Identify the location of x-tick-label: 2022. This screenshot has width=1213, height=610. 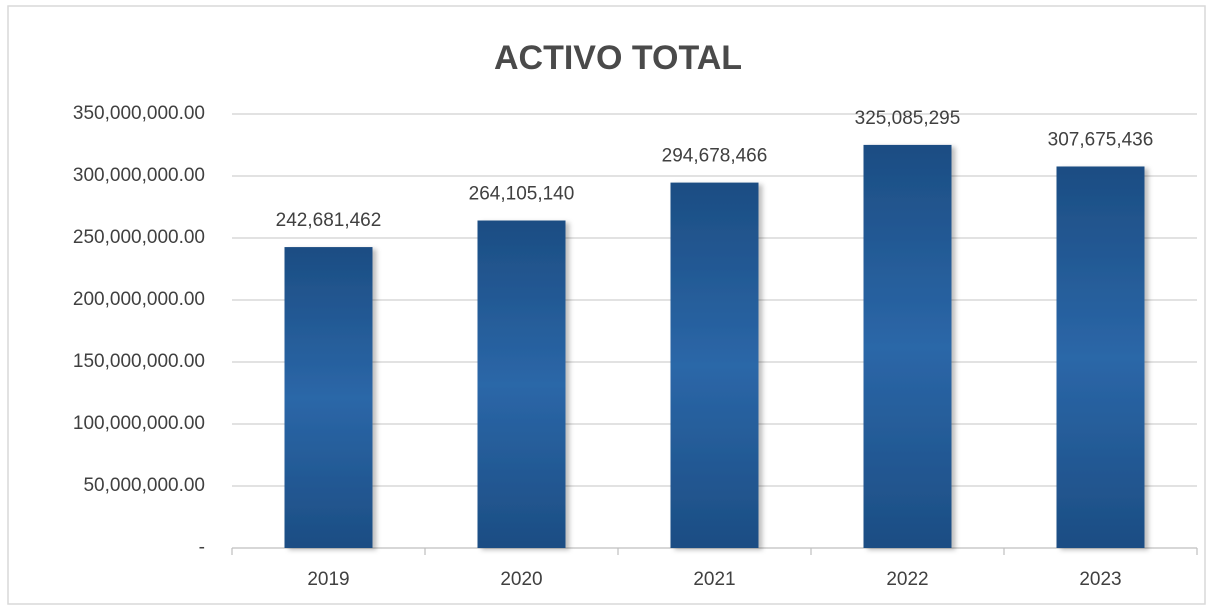
(907, 579).